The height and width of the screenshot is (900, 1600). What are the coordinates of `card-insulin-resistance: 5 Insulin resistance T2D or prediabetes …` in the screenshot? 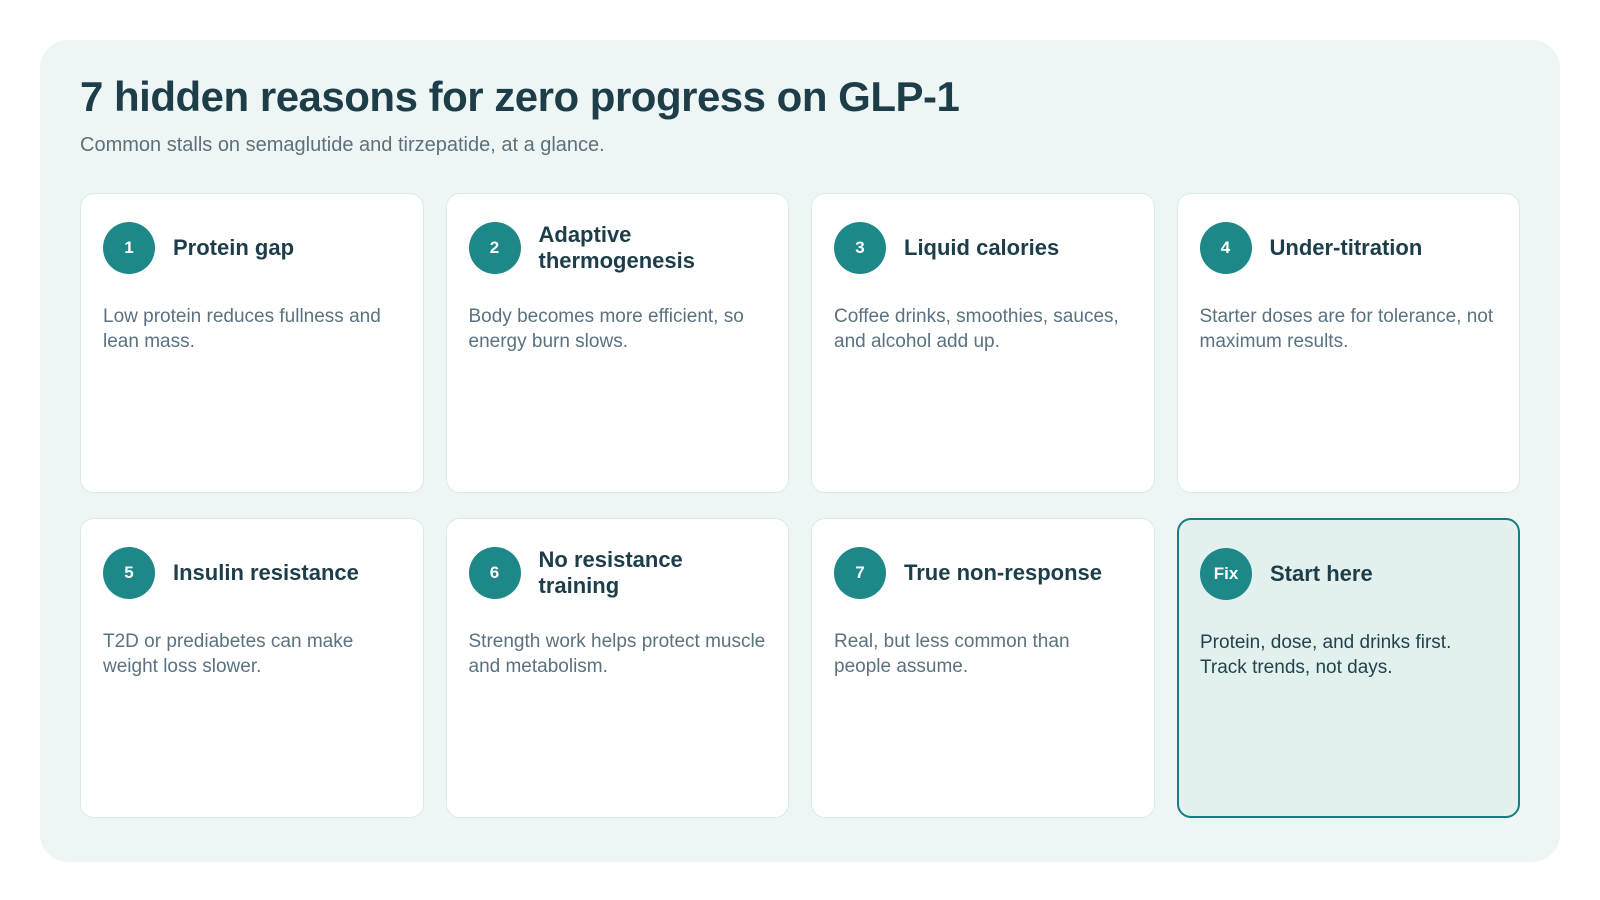 It's located at (252, 668).